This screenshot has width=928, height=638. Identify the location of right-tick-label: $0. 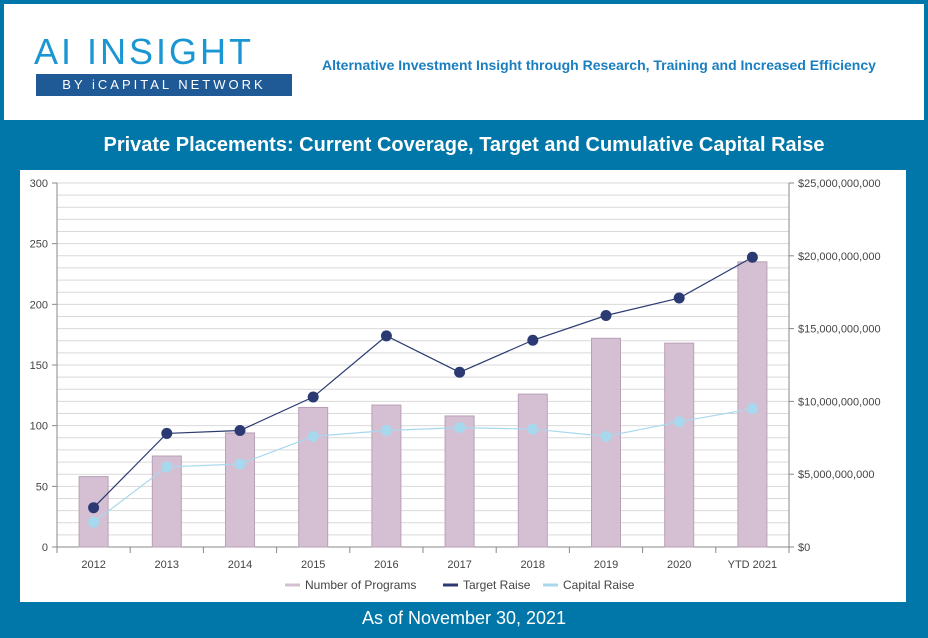
(804, 548).